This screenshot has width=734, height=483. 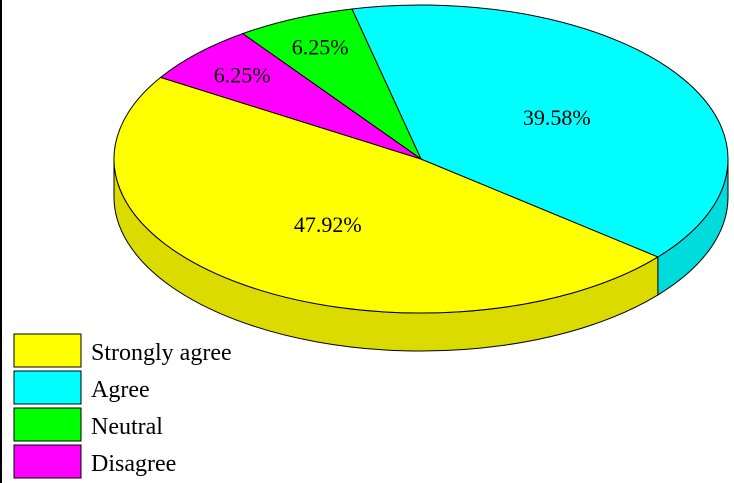 I want to click on legend: Strongly agree Agree Neutral Disagree, so click(x=122, y=406).